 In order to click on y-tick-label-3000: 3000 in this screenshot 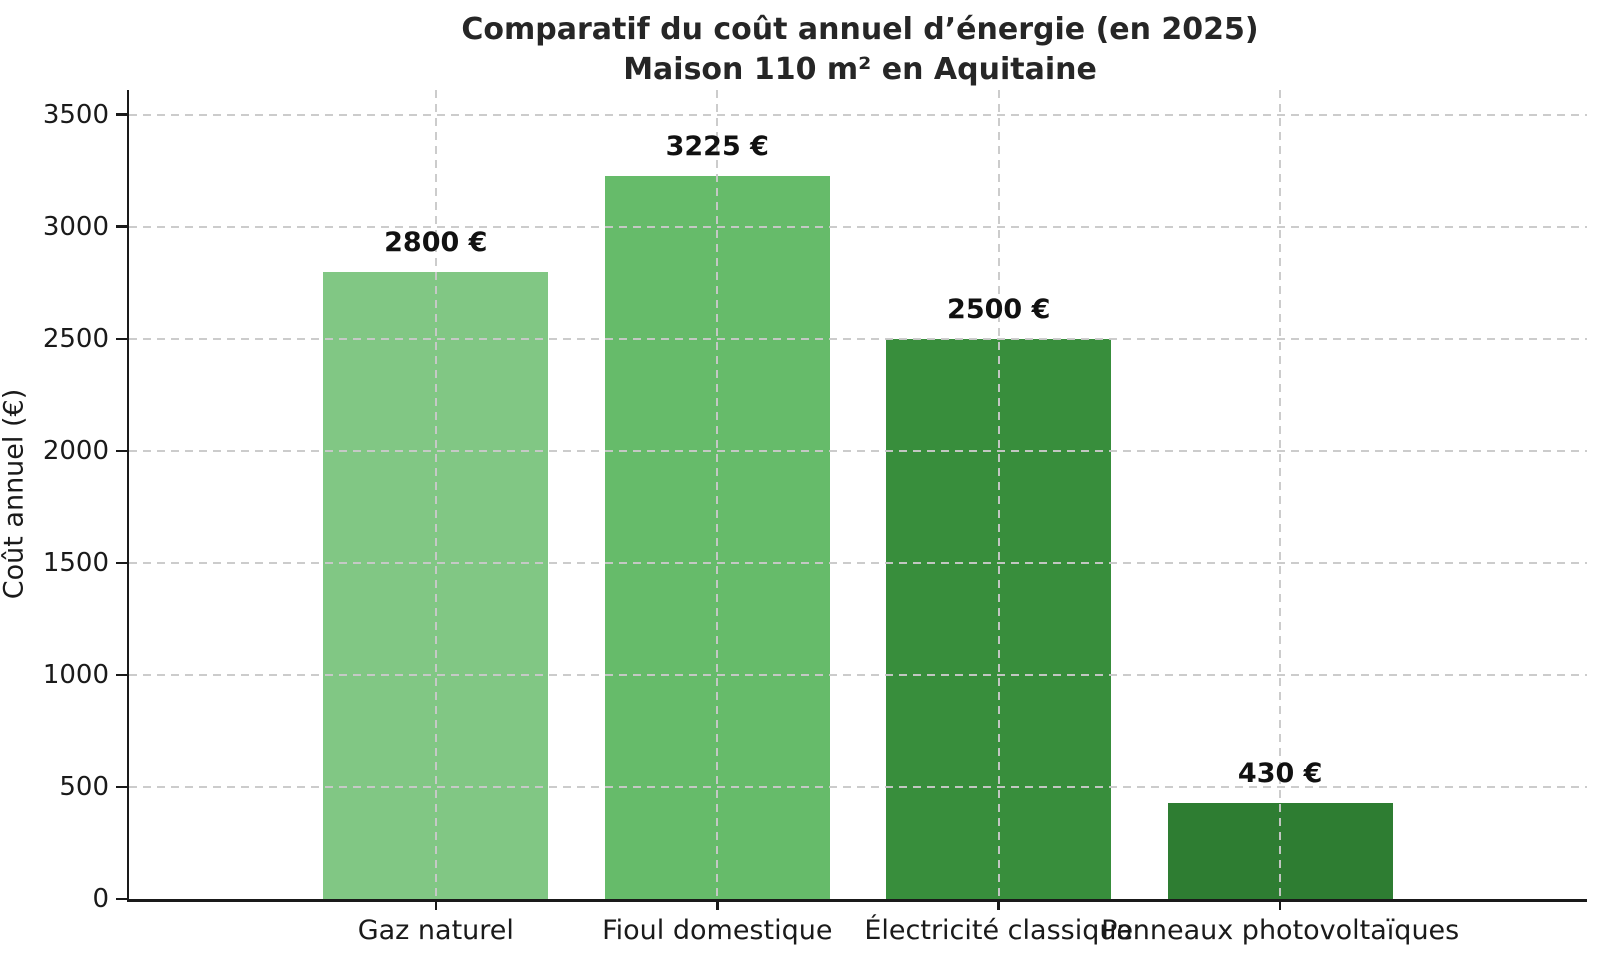, I will do `click(75, 226)`.